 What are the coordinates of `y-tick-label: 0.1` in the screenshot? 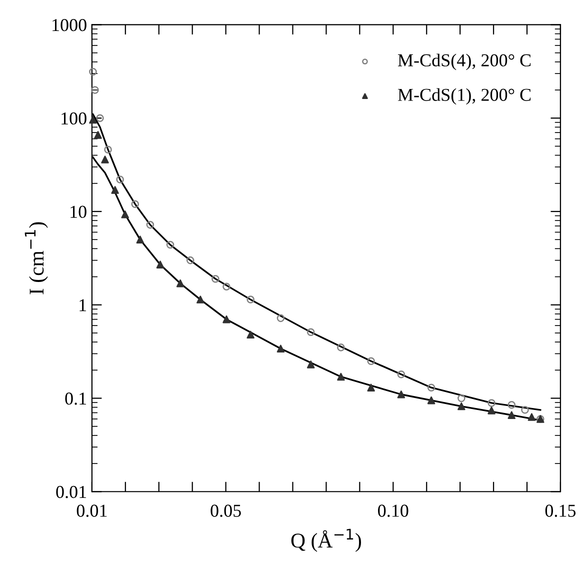 It's located at (75, 398).